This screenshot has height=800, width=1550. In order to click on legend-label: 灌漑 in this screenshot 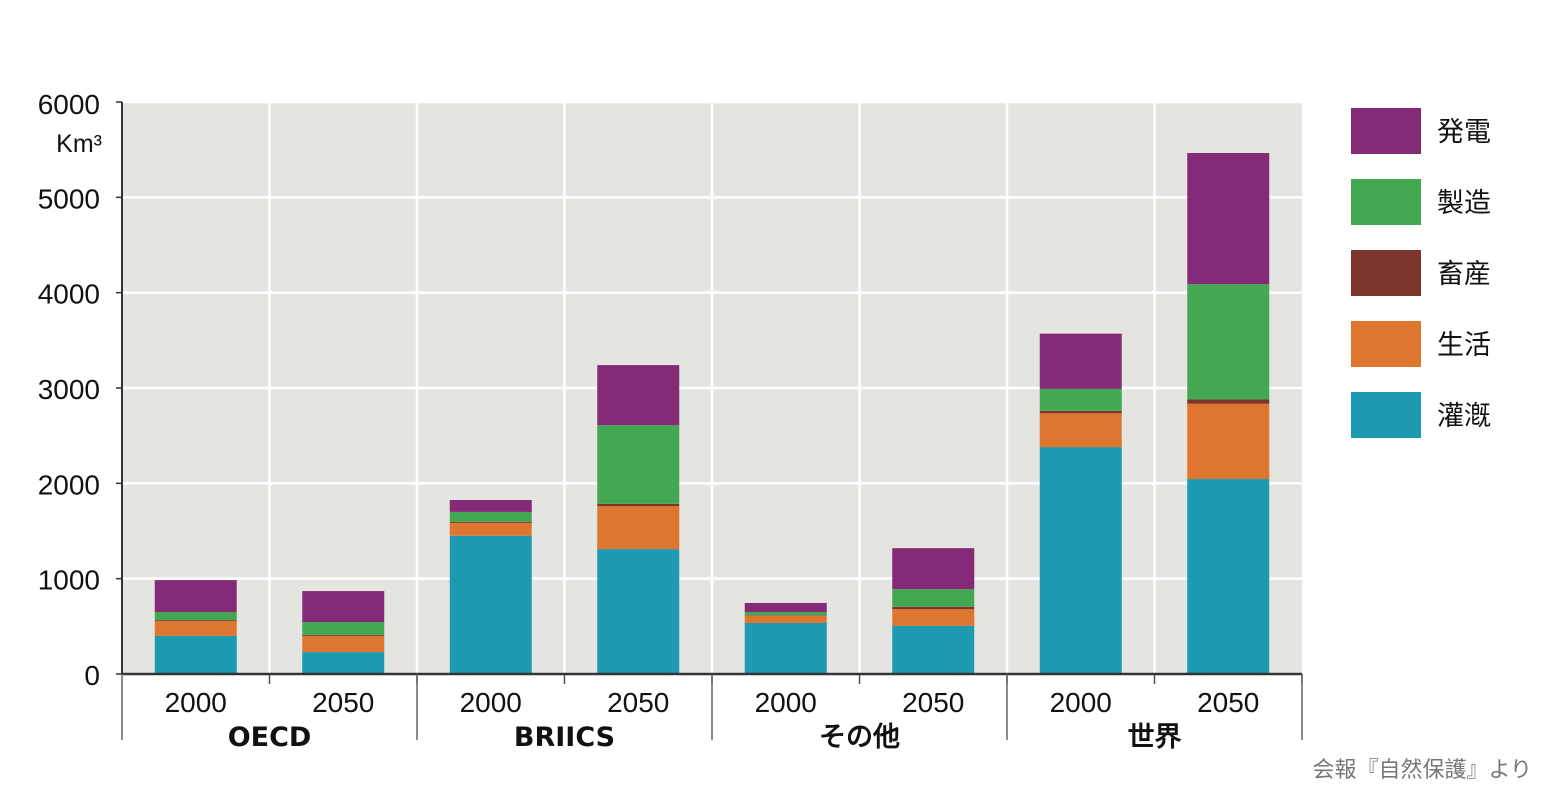, I will do `click(1464, 416)`.